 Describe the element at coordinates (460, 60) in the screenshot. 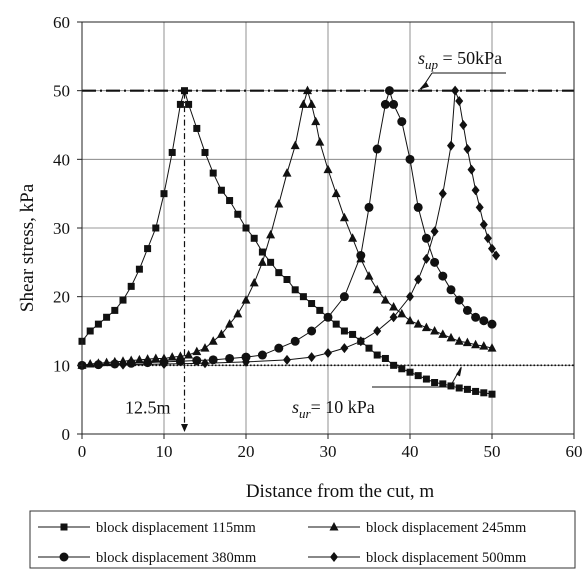

I see `sup-label: sup = 50kPa` at that location.